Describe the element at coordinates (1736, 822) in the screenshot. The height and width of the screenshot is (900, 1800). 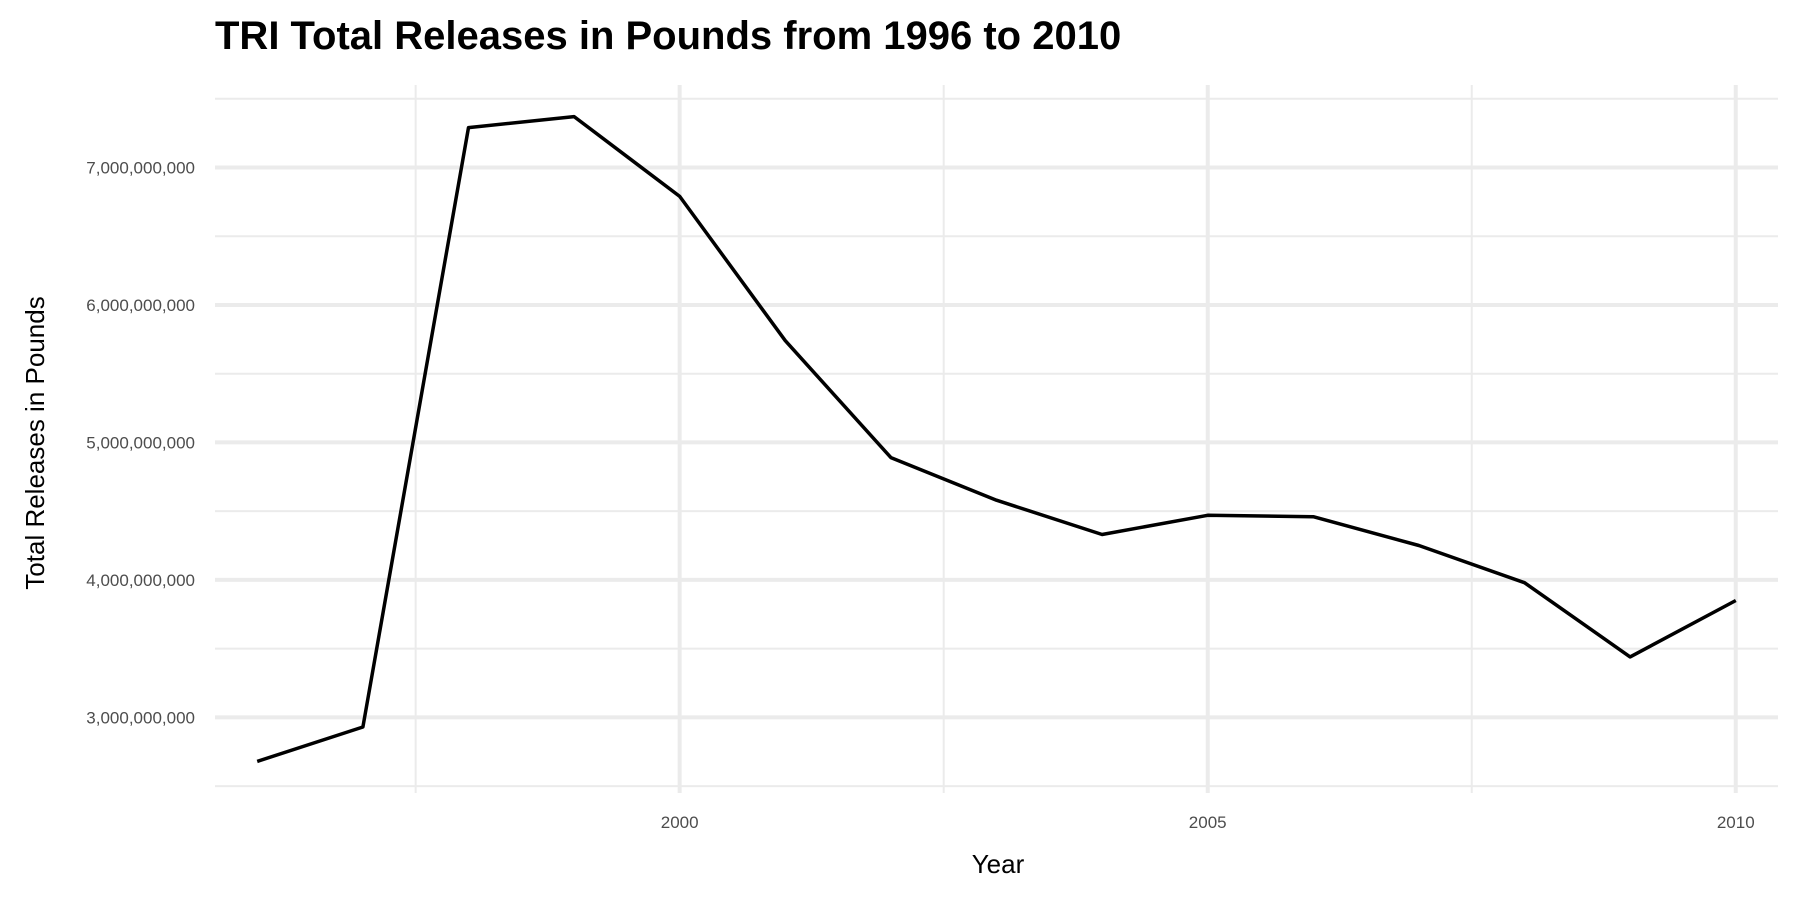
I see `x-tick-label: 2010` at that location.